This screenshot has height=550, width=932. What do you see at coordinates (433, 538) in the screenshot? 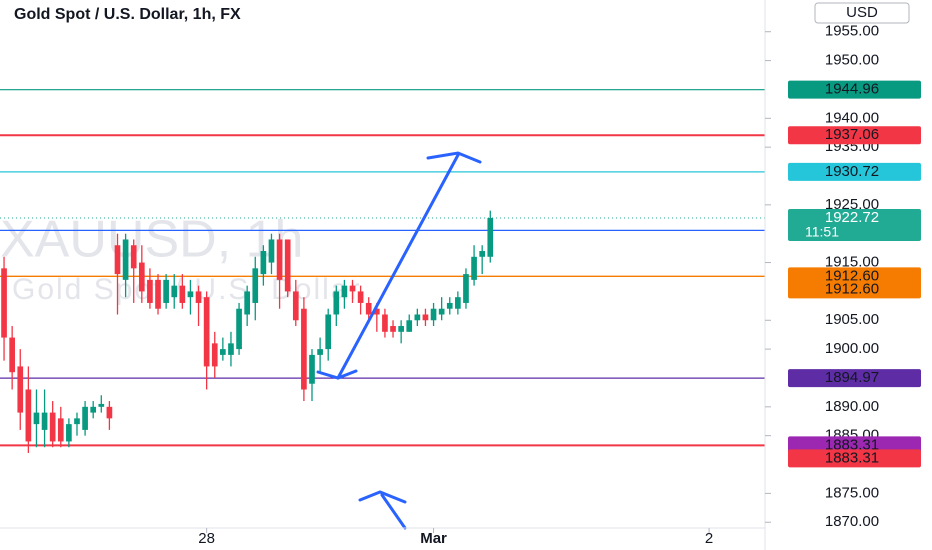
I see `x-tick-label: Mar` at bounding box center [433, 538].